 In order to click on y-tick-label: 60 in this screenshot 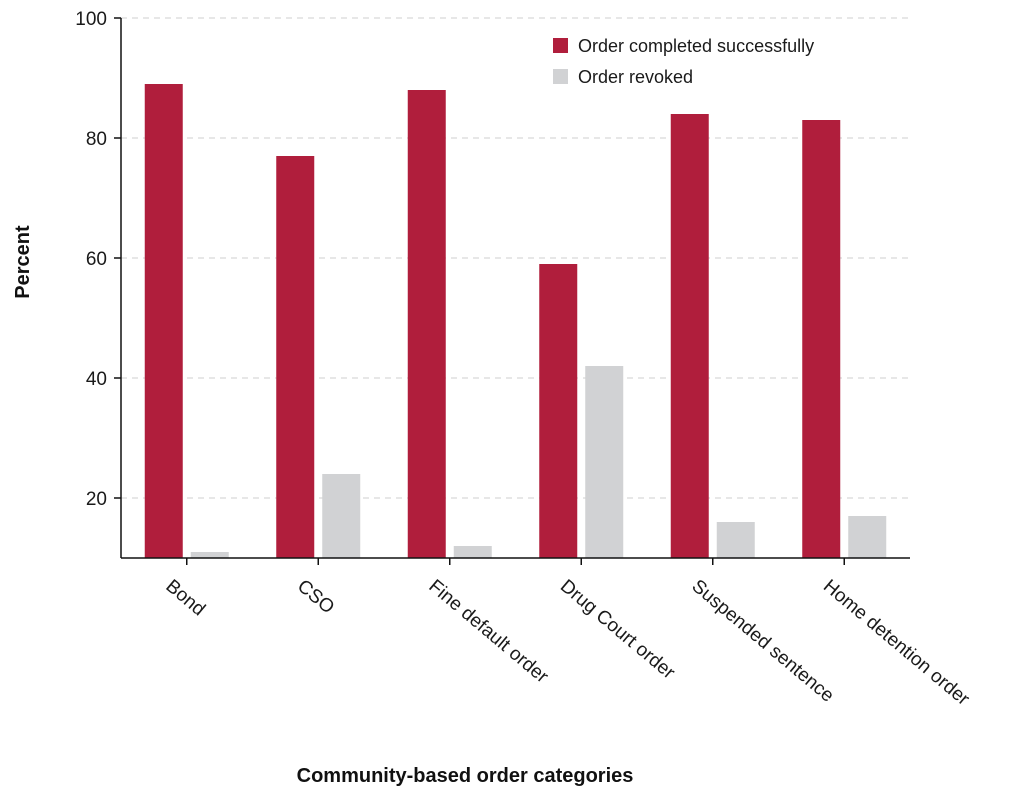, I will do `click(96, 259)`.